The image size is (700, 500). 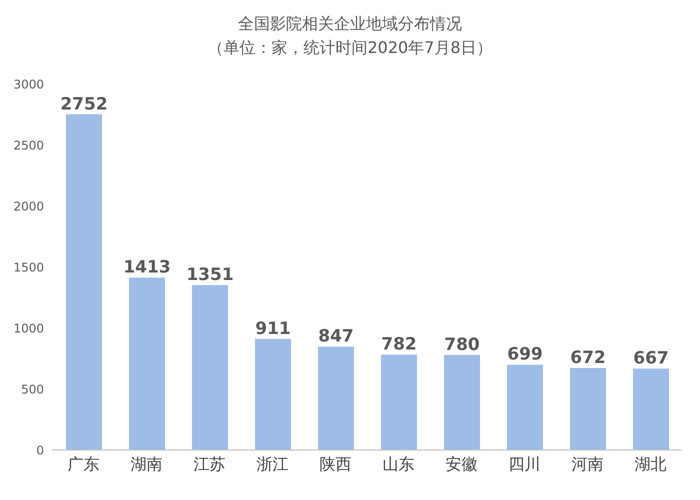 What do you see at coordinates (651, 358) in the screenshot?
I see `data-label: 667` at bounding box center [651, 358].